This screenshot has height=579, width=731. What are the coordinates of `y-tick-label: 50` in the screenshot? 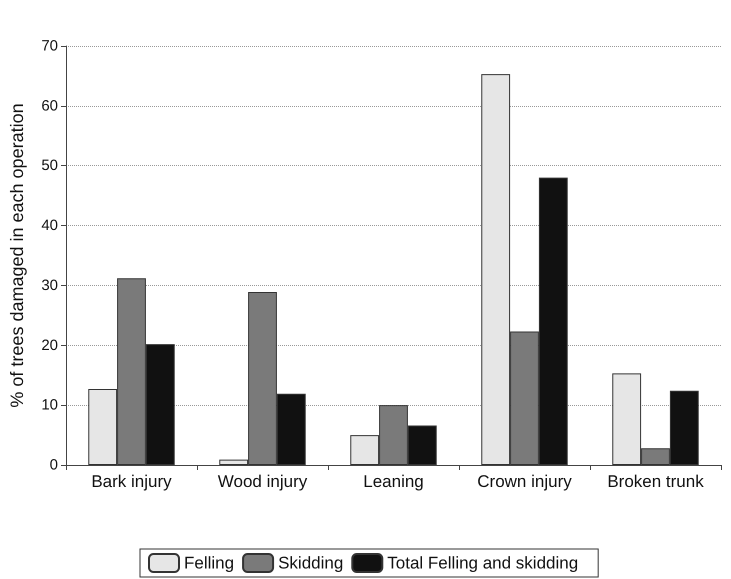 It's located at (49, 165).